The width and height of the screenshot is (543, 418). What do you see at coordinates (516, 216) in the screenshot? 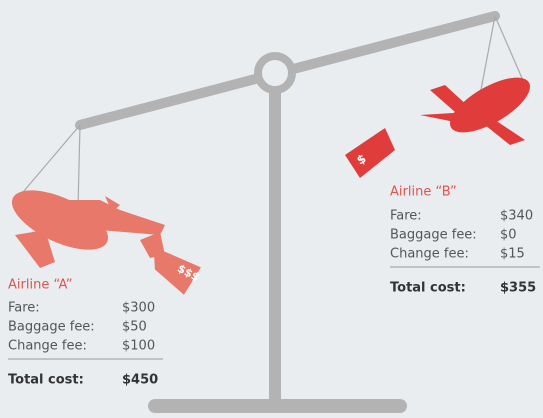
I see `row-value: $340` at bounding box center [516, 216].